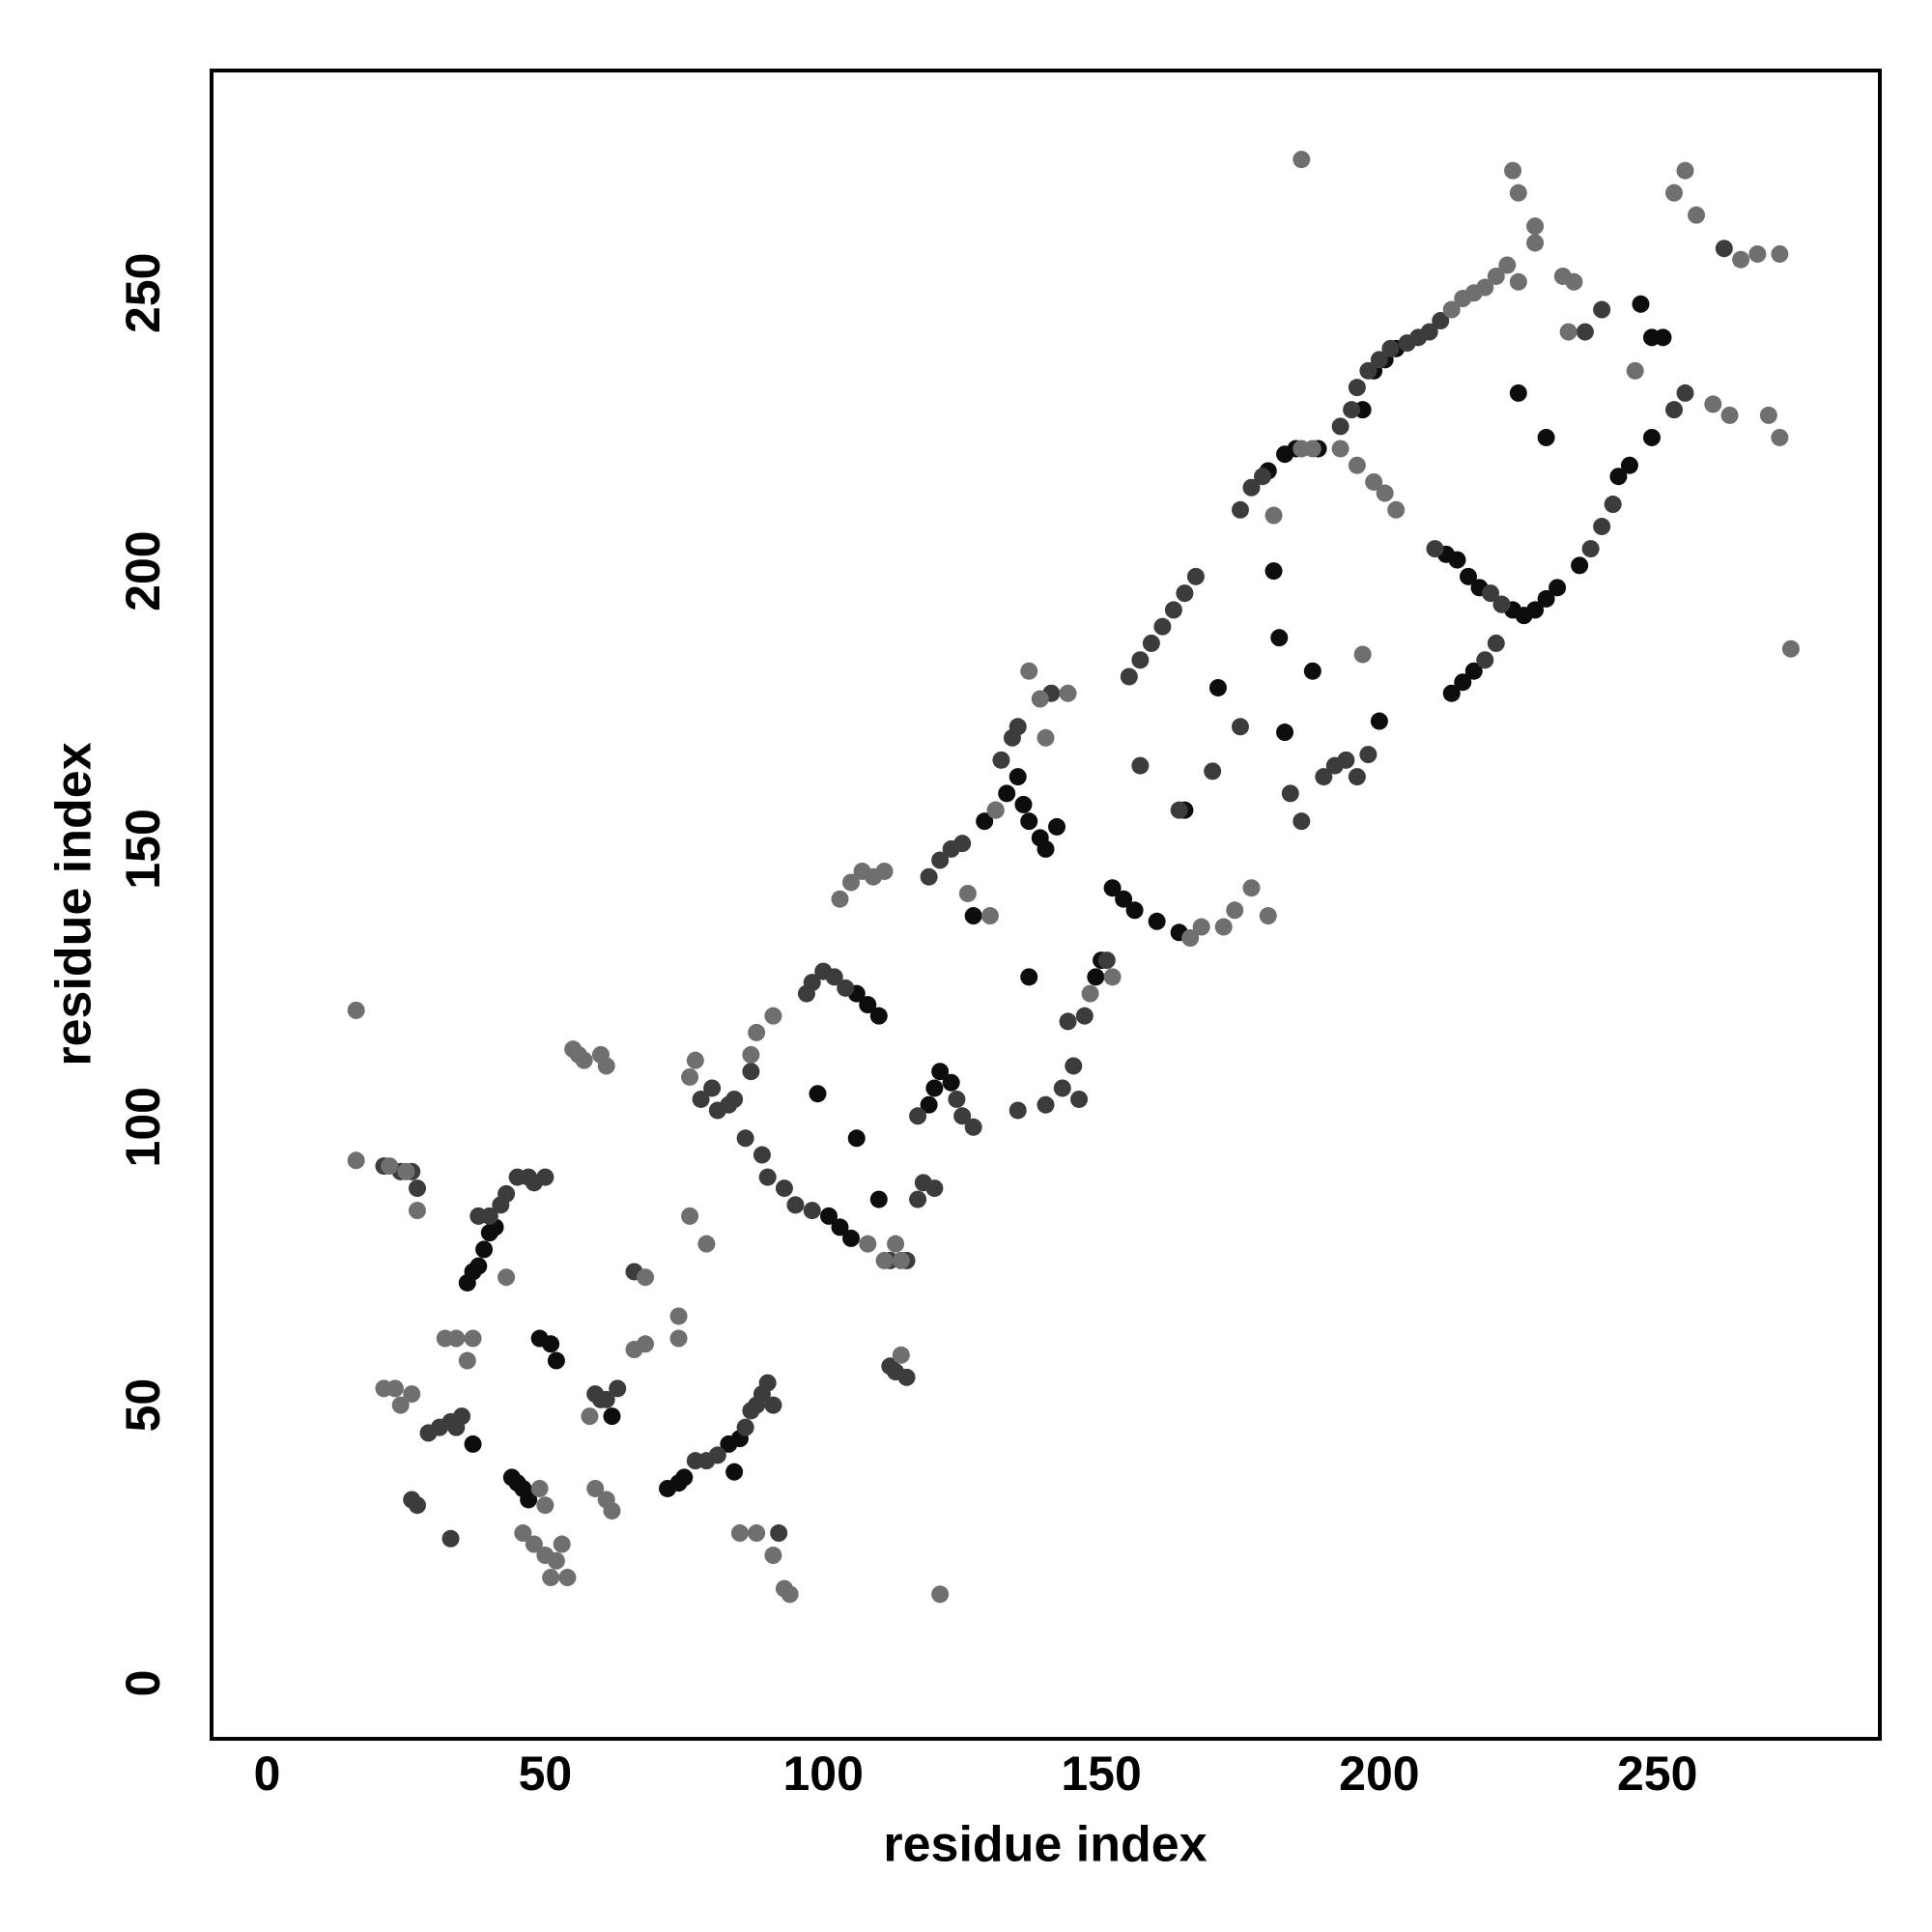  Describe the element at coordinates (143, 1683) in the screenshot. I see `y-tick-label: 0` at that location.